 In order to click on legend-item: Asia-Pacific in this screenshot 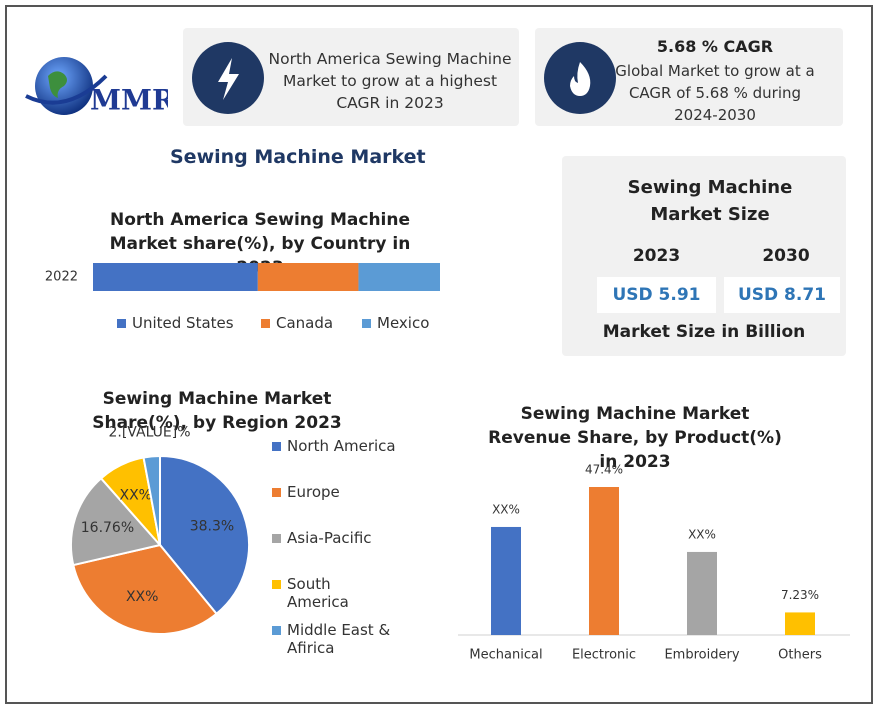, I will do `click(334, 538)`.